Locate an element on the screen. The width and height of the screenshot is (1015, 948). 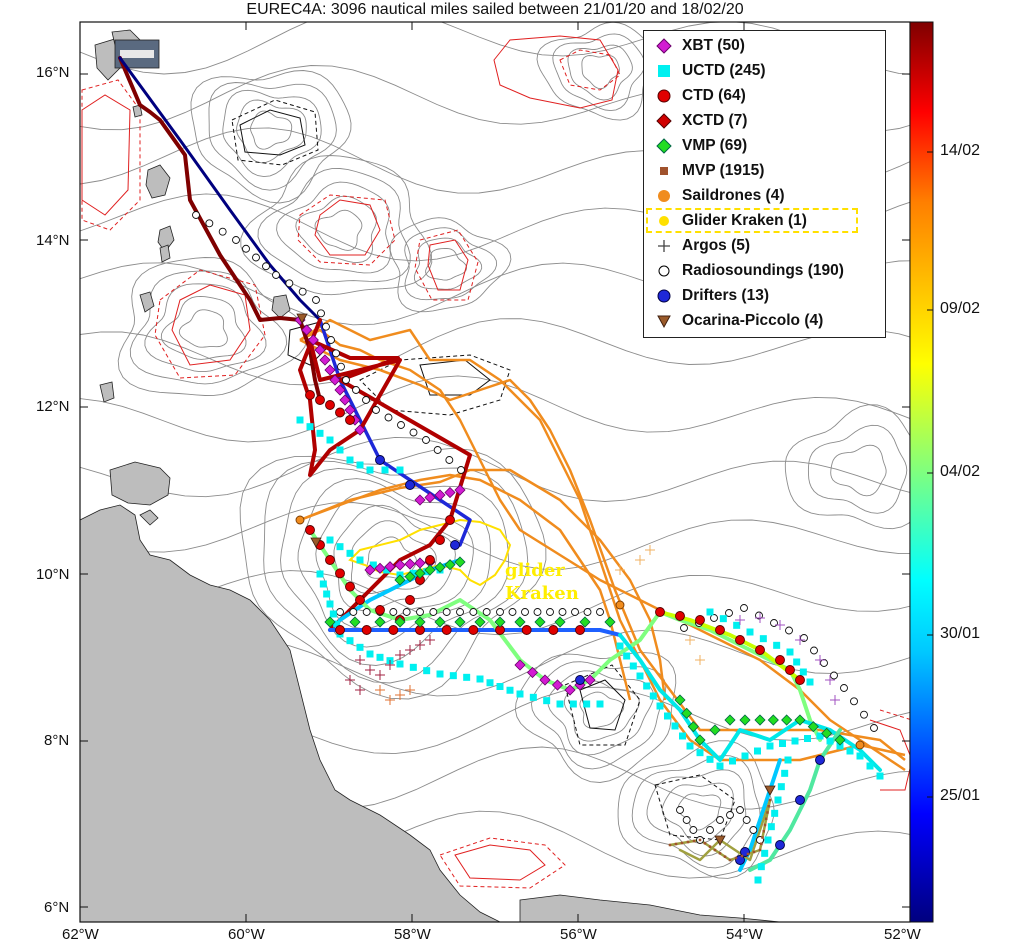
saildrone-marker is located at coordinates (860, 745).